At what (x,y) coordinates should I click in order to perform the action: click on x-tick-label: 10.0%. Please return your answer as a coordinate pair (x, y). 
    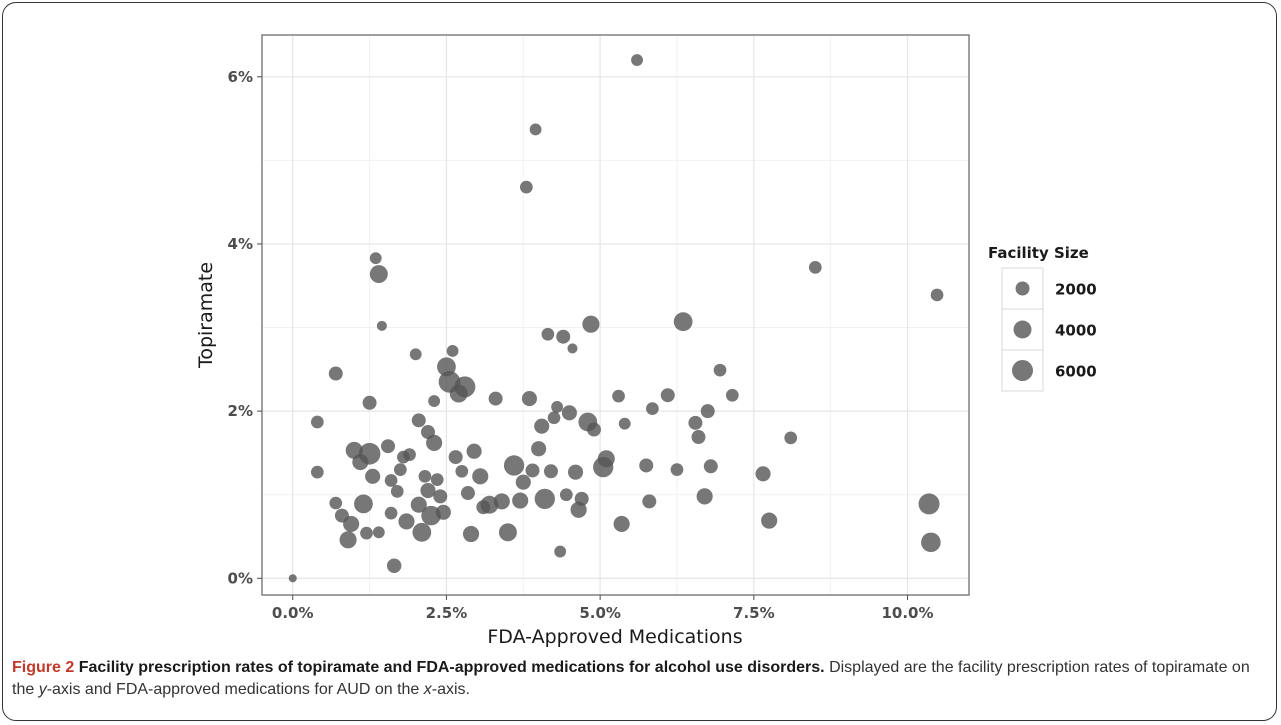
    Looking at the image, I should click on (907, 613).